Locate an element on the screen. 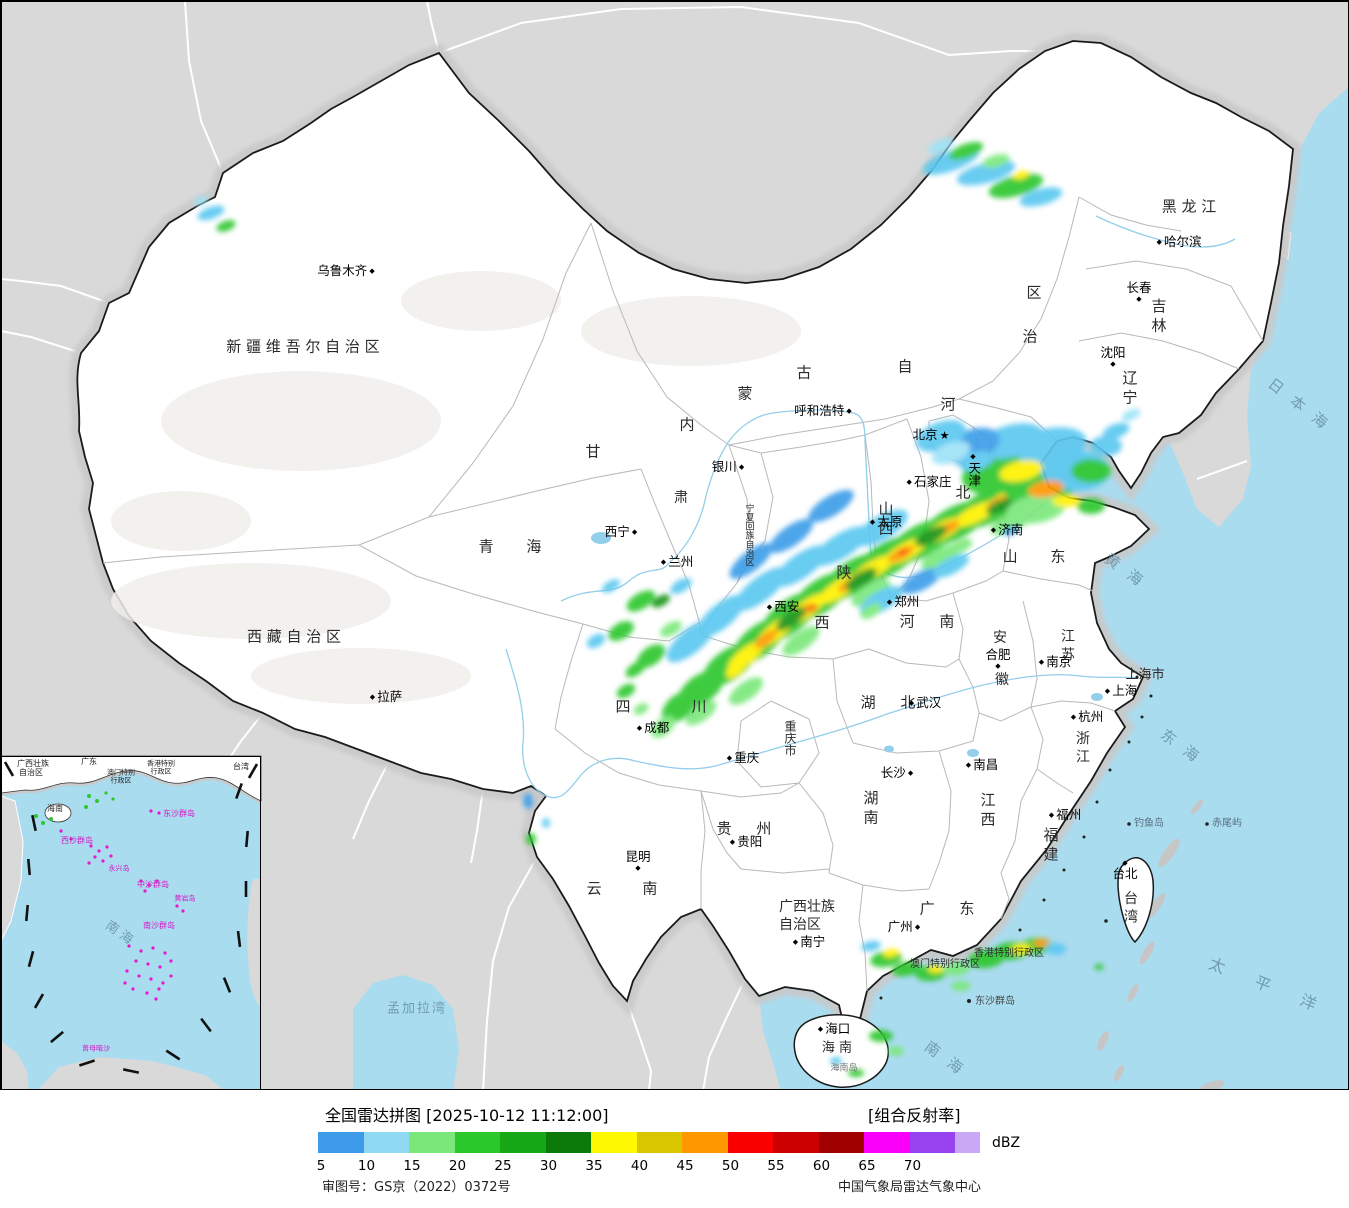 The height and width of the screenshot is (1208, 1349). colorbar-tick: 10 is located at coordinates (366, 1166).